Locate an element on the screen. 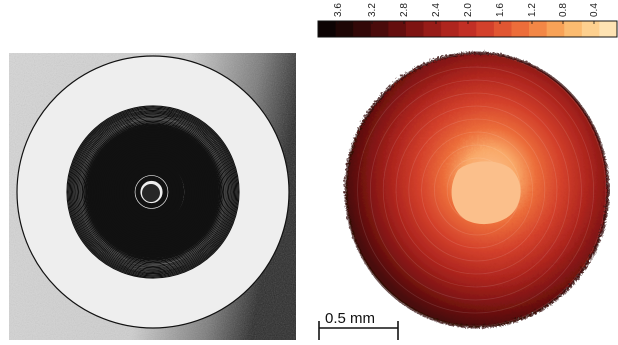 The height and width of the screenshot is (345, 618). colorbar-tick-label: 1.2 is located at coordinates (532, 10).